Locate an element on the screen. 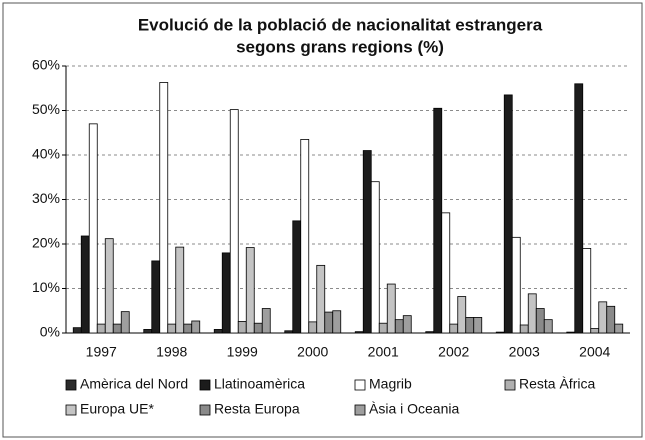 This screenshot has width=645, height=440. x-tick-label: 2001 is located at coordinates (383, 352).